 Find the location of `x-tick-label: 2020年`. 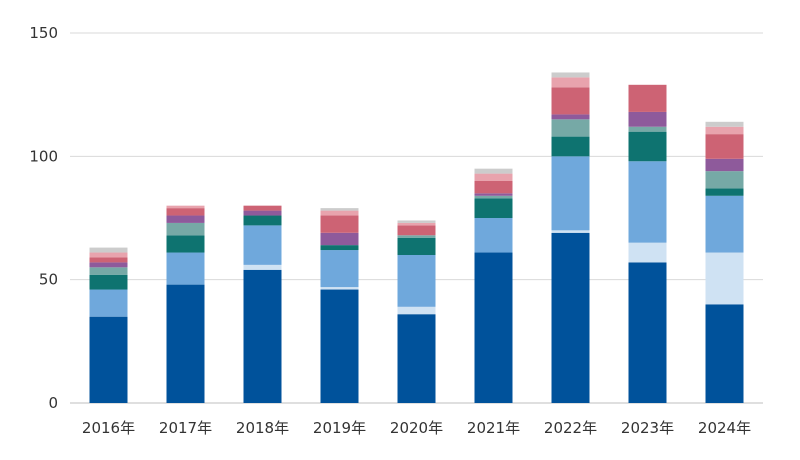

x-tick-label: 2020年 is located at coordinates (416, 428).